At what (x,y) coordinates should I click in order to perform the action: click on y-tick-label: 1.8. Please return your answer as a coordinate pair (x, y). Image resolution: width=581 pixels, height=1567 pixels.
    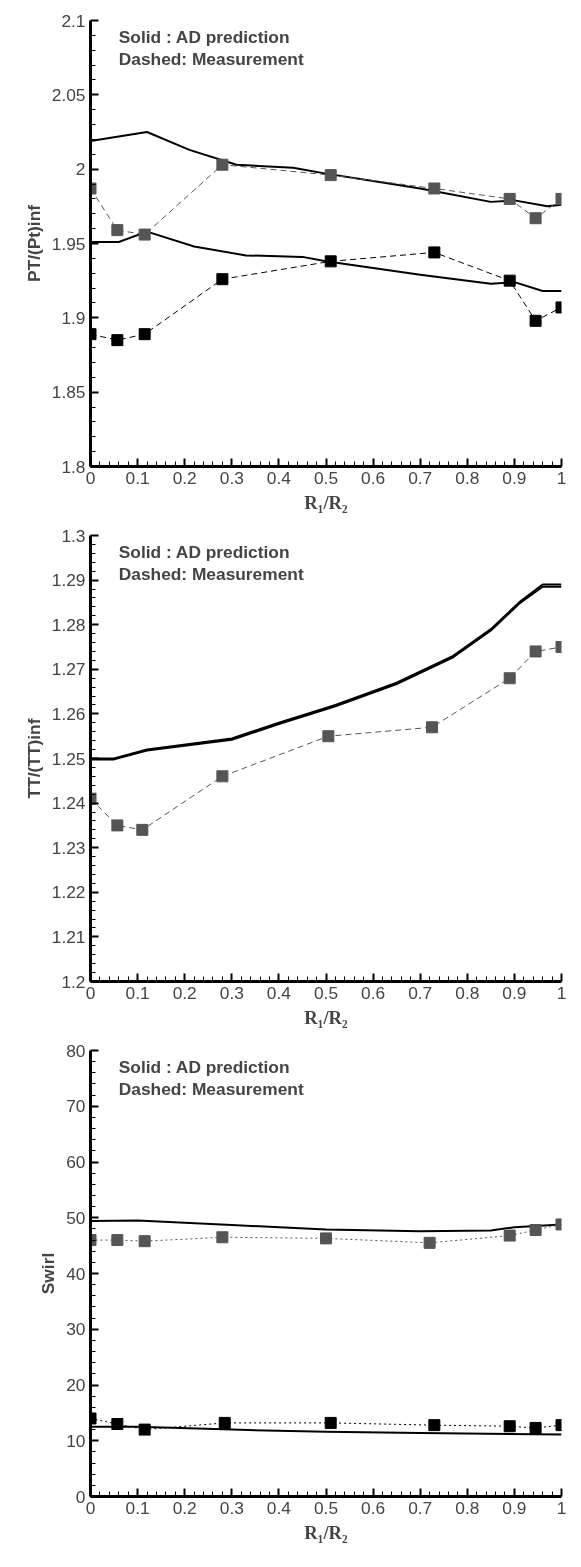
    Looking at the image, I should click on (73, 466).